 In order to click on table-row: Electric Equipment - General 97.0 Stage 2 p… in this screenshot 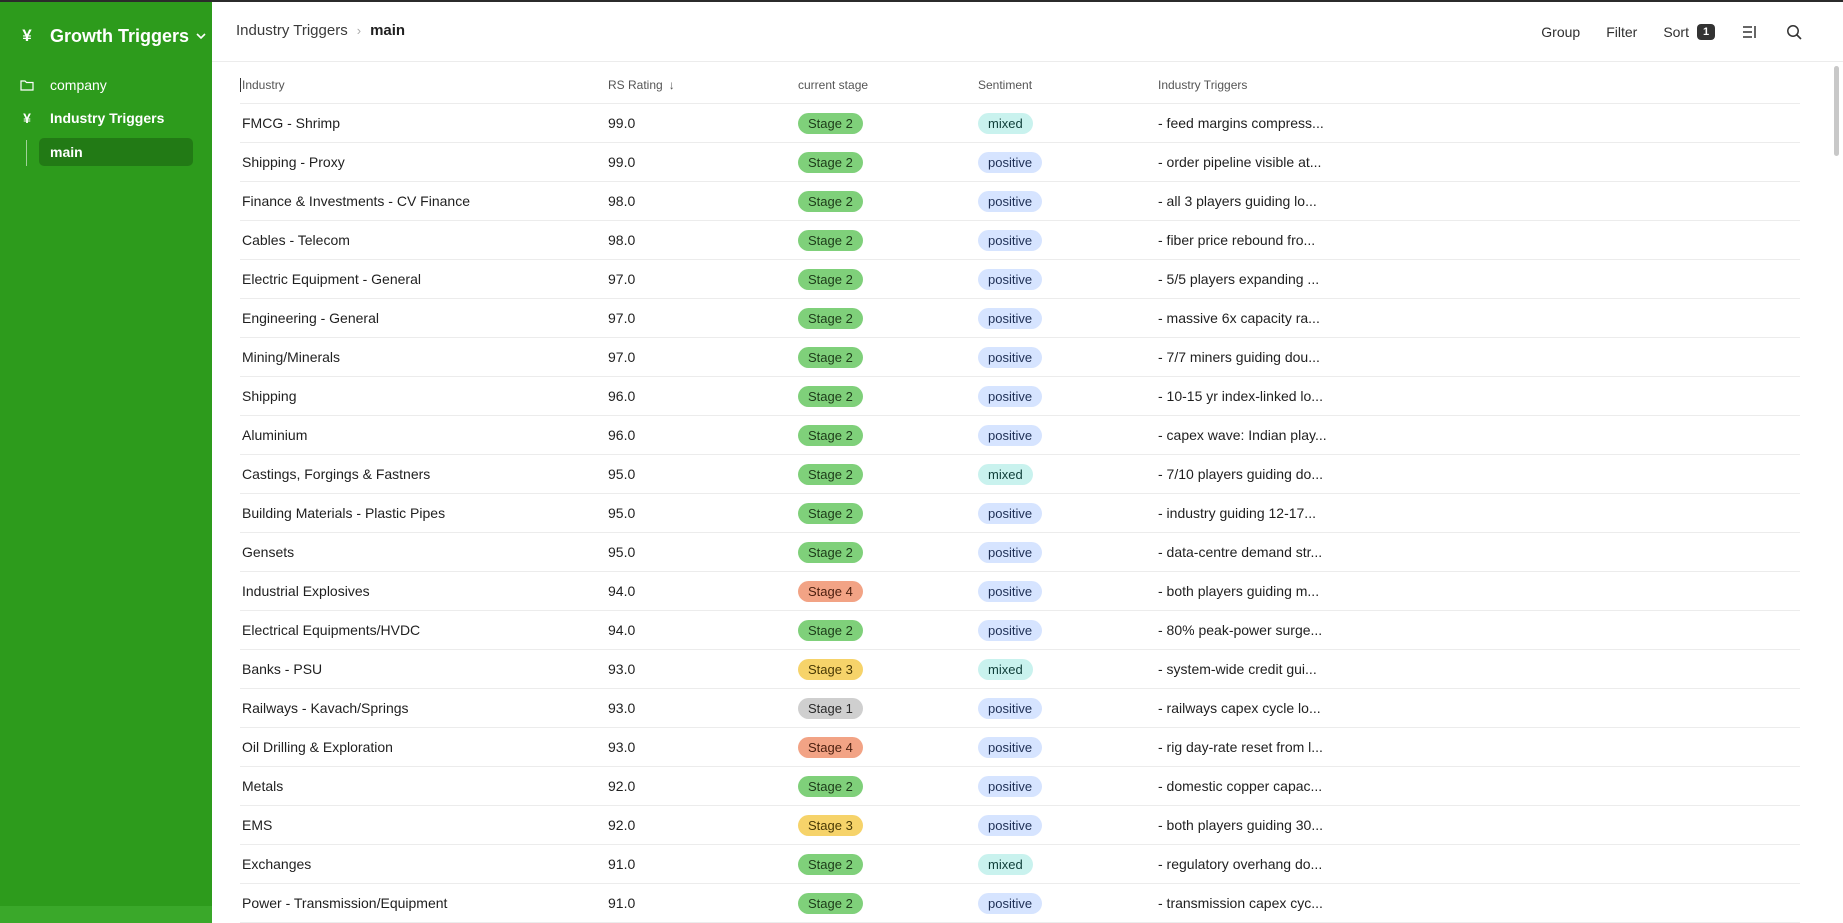, I will do `click(1020, 279)`.